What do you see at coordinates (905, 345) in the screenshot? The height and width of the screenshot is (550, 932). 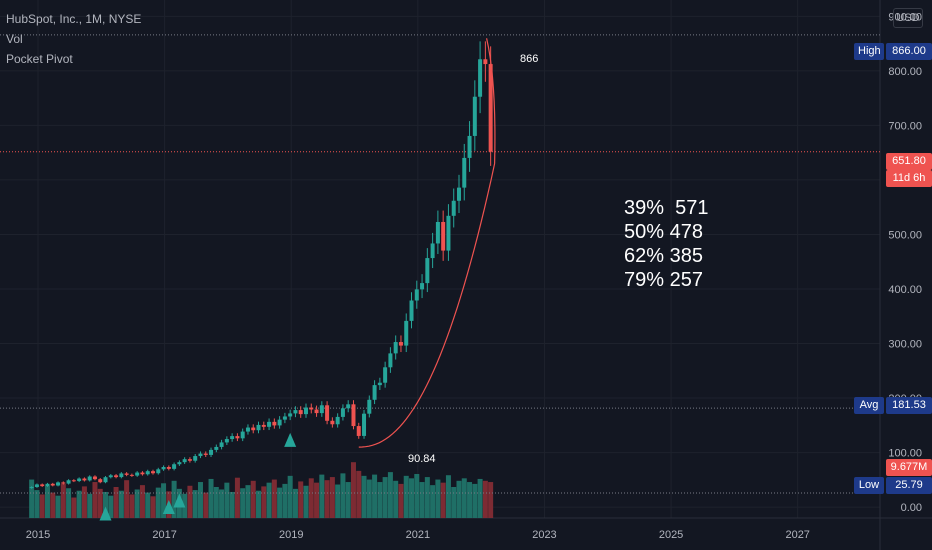 I see `y-tick-label: 300.00` at bounding box center [905, 345].